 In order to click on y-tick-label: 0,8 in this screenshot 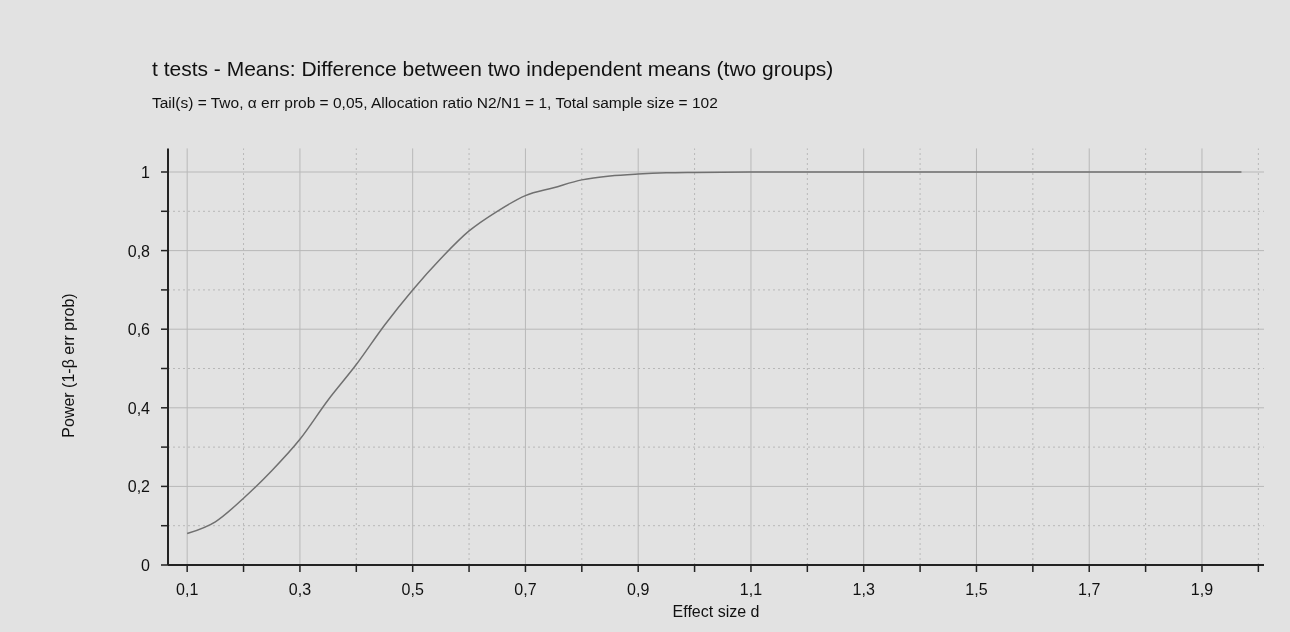, I will do `click(139, 251)`.